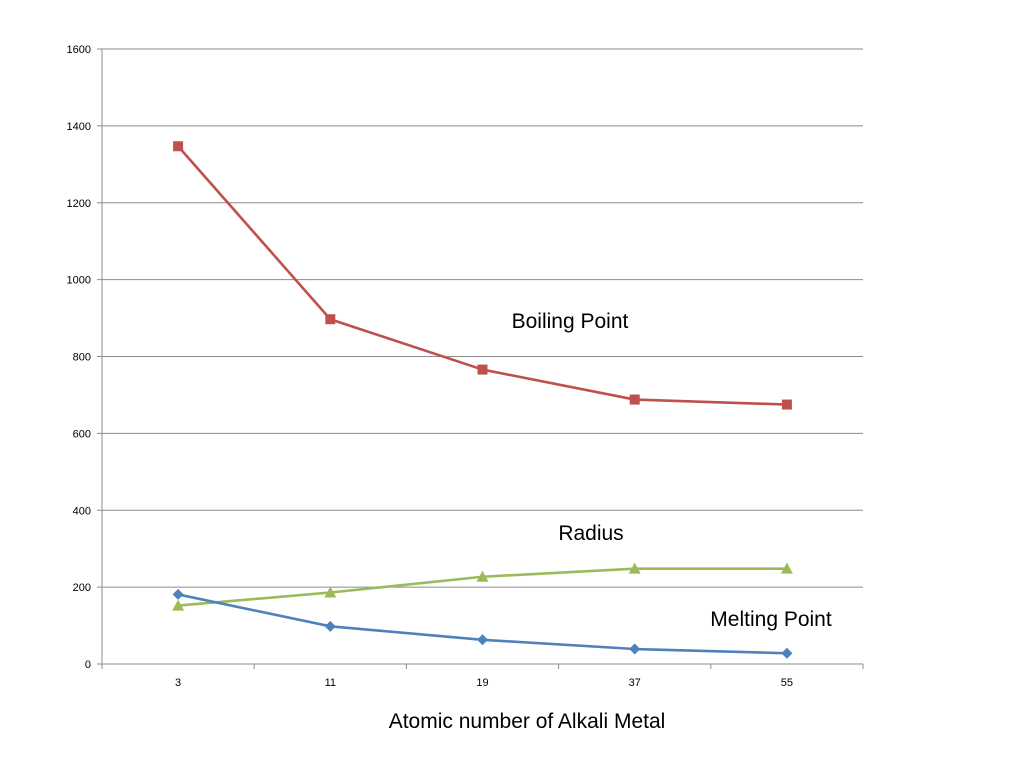  Describe the element at coordinates (88, 665) in the screenshot. I see `y-tick-label: 0` at that location.